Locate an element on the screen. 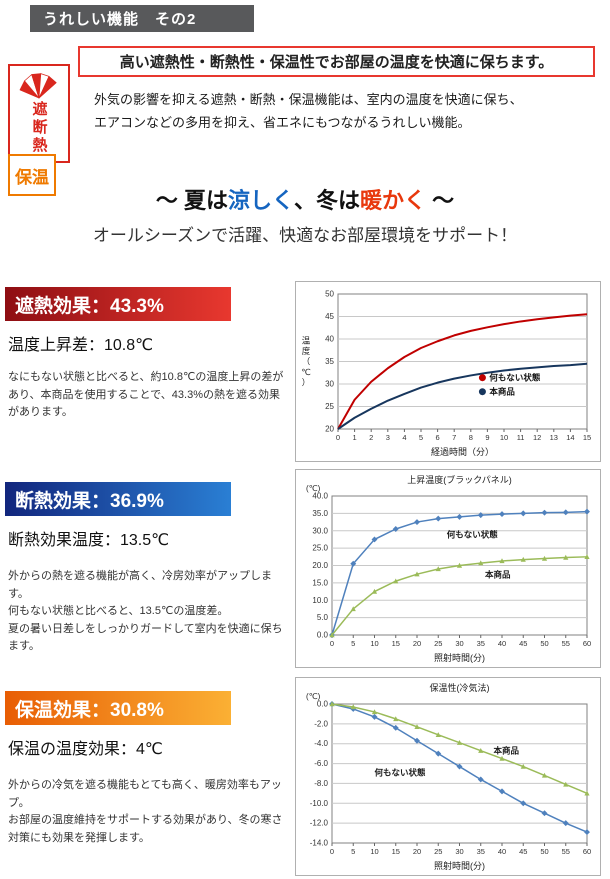 This screenshot has width=610, height=879. svg-text: 55 is located at coordinates (566, 643).